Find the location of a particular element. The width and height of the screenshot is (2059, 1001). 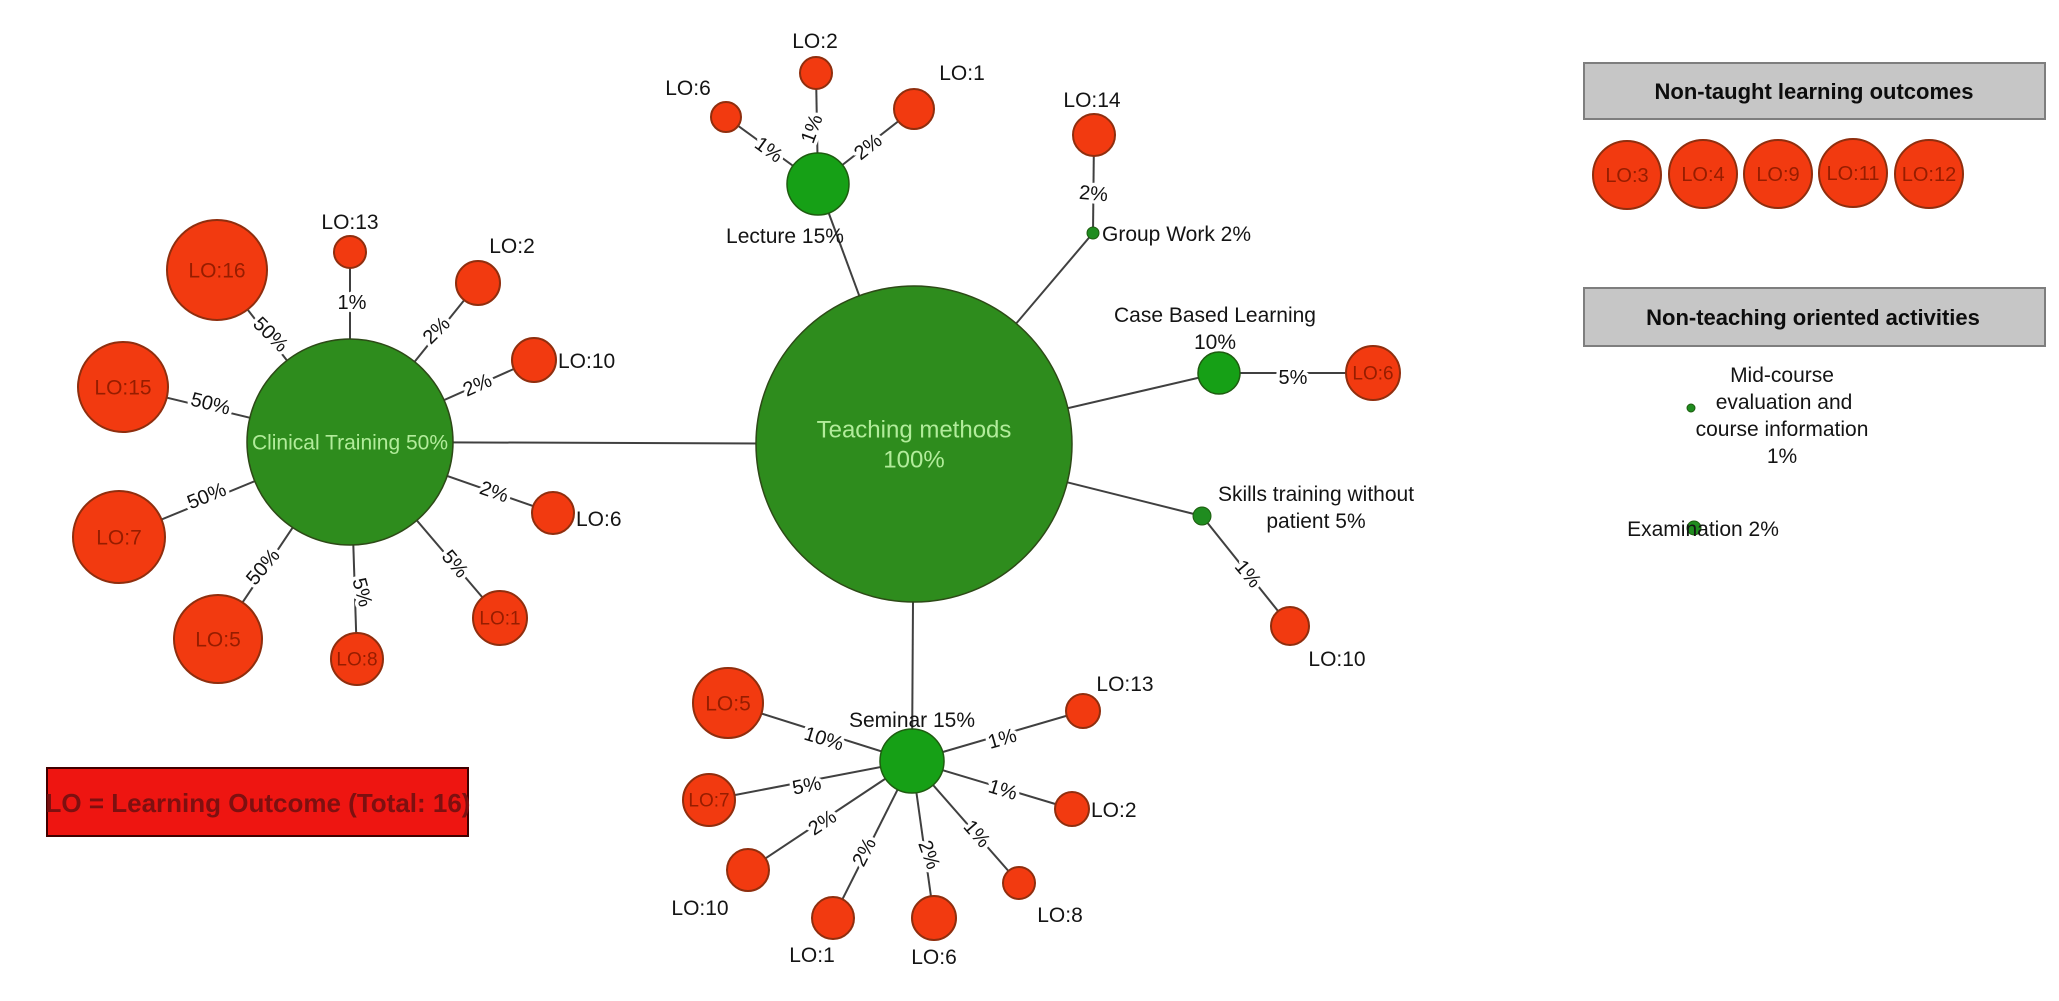

node-label-c_lo16: LO:16 is located at coordinates (216, 270).